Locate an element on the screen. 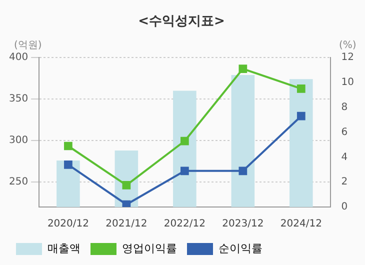 This screenshot has width=365, height=265. legend-label: 매출액 is located at coordinates (64, 248).